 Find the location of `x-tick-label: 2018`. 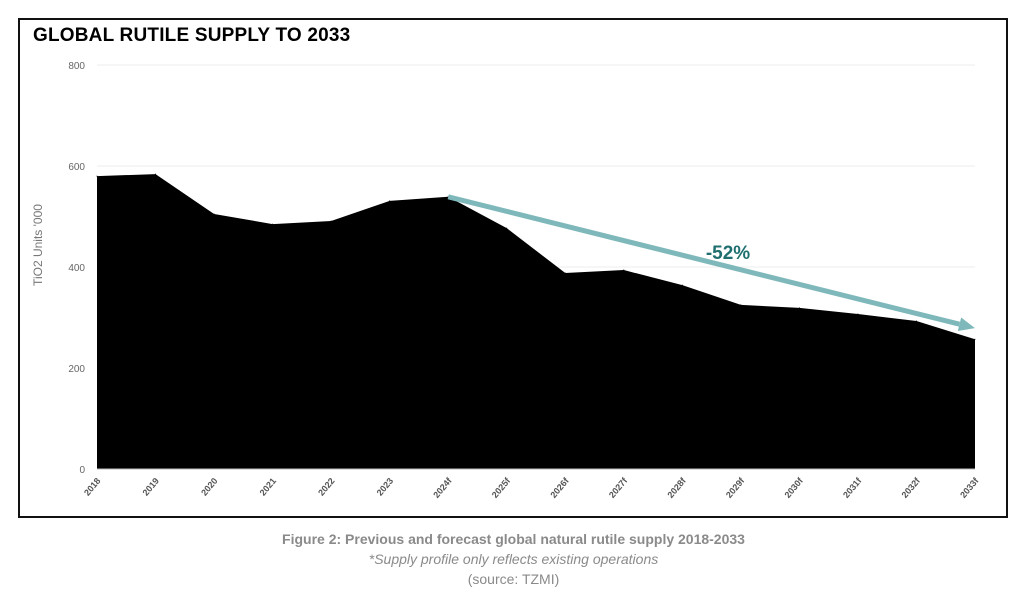

x-tick-label: 2018 is located at coordinates (92, 487).